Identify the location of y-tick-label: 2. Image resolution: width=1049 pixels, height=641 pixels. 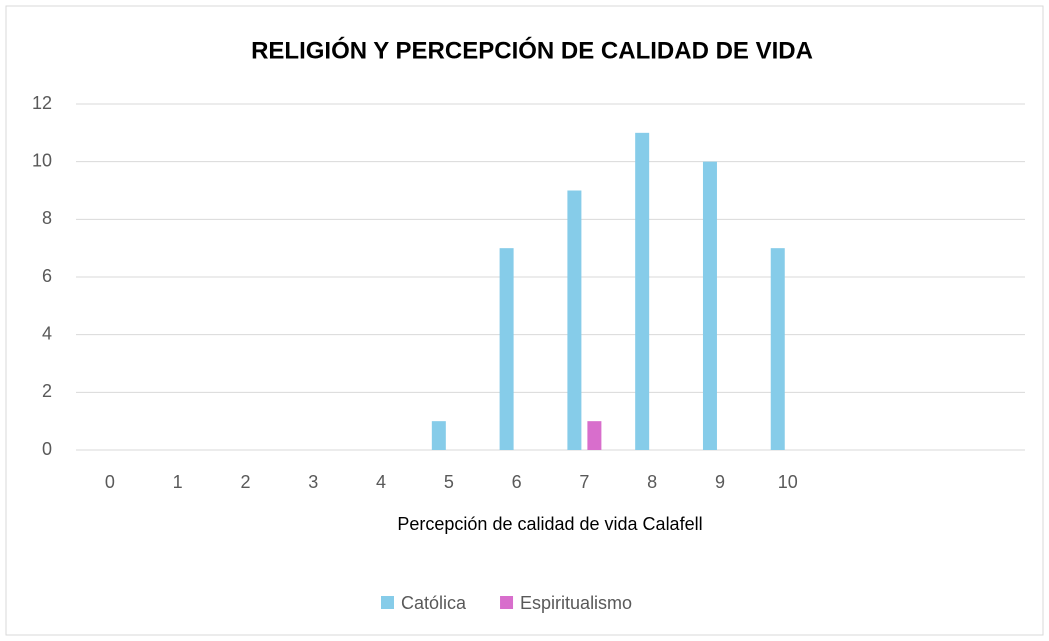
(47, 391).